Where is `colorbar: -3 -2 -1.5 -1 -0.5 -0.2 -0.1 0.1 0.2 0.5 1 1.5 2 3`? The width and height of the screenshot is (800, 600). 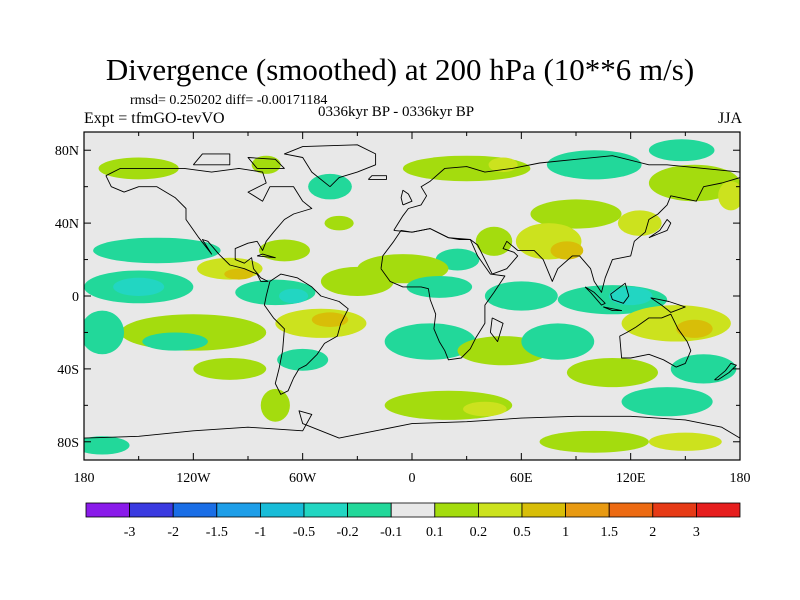 colorbar: -3 -2 -1.5 -1 -0.5 -0.2 -0.1 0.1 0.2 0.5 1 1.5 2 3 is located at coordinates (413, 521).